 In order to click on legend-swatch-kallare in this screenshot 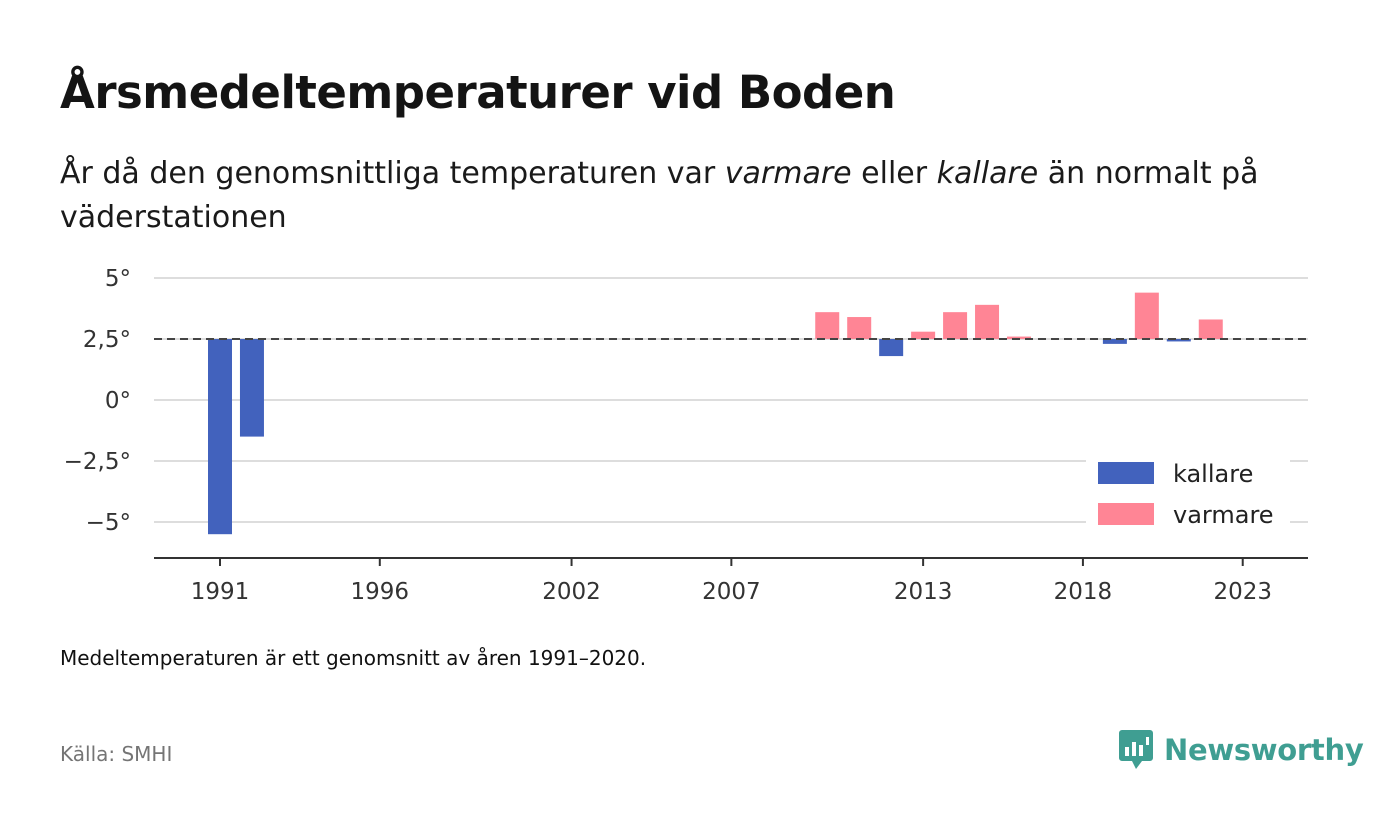, I will do `click(1126, 473)`.